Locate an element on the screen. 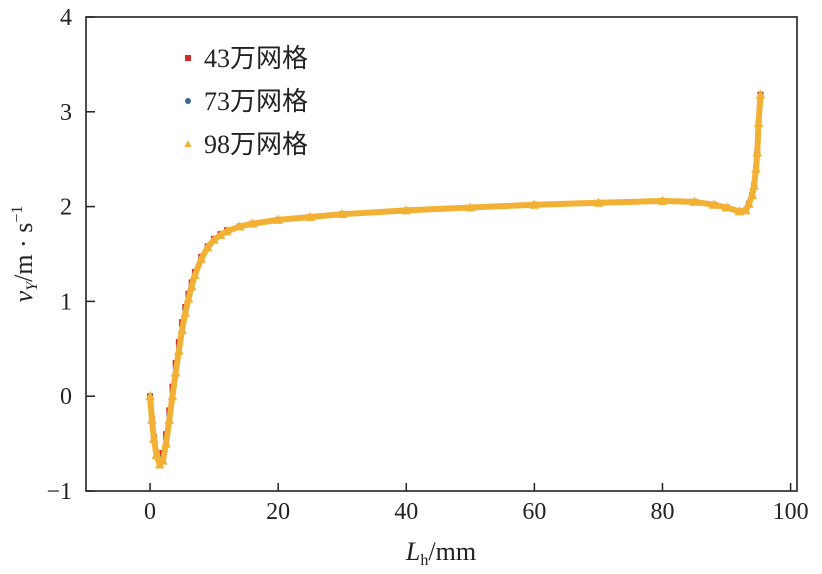 The width and height of the screenshot is (822, 574). x-tick-label: 80 is located at coordinates (662, 512).